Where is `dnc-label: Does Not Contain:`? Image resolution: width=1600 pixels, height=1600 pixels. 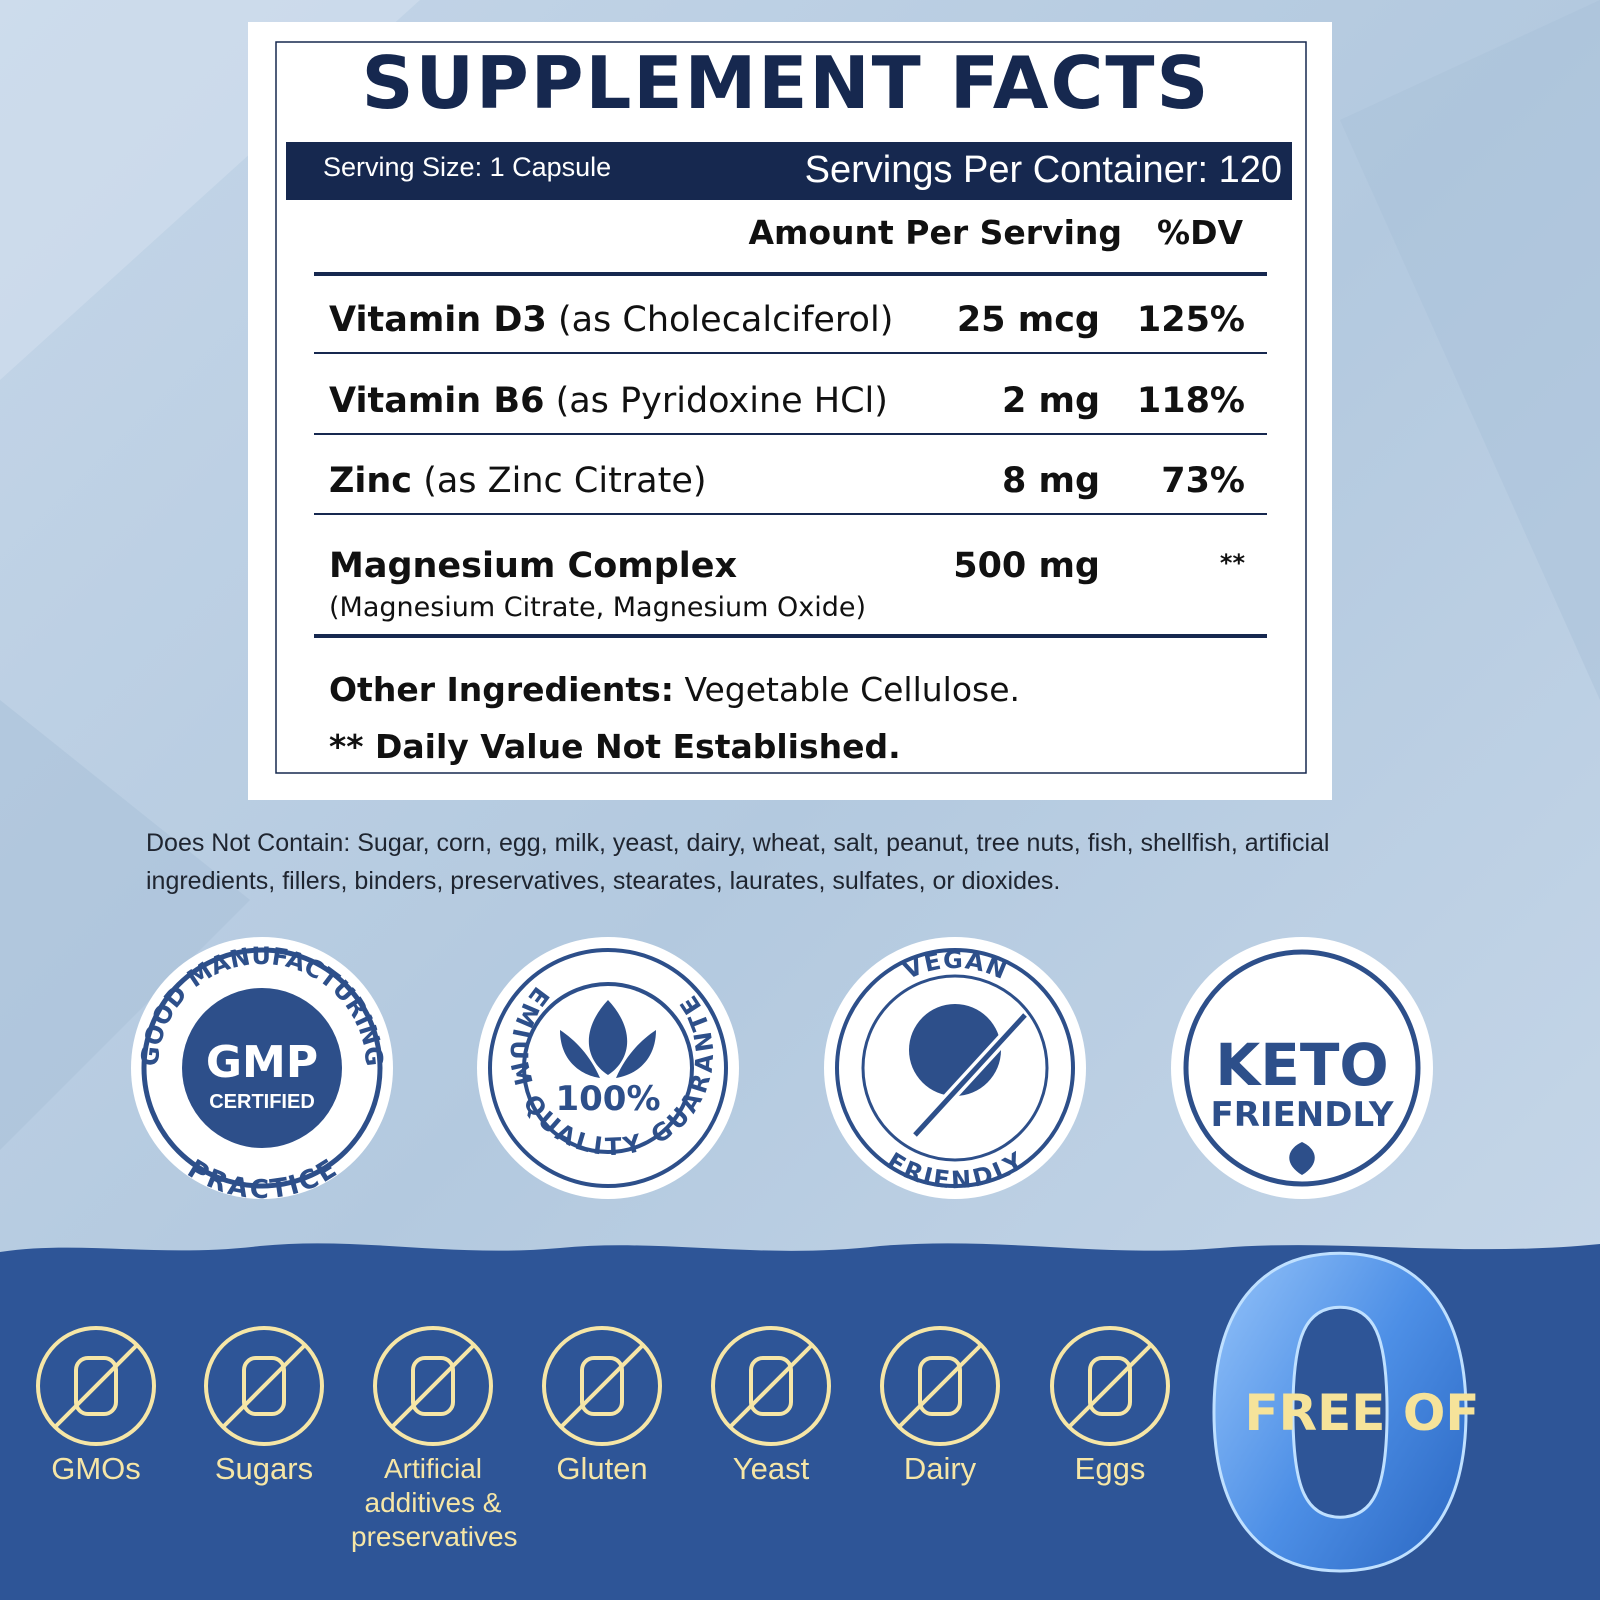
dnc-label: Does Not Contain: is located at coordinates (248, 843).